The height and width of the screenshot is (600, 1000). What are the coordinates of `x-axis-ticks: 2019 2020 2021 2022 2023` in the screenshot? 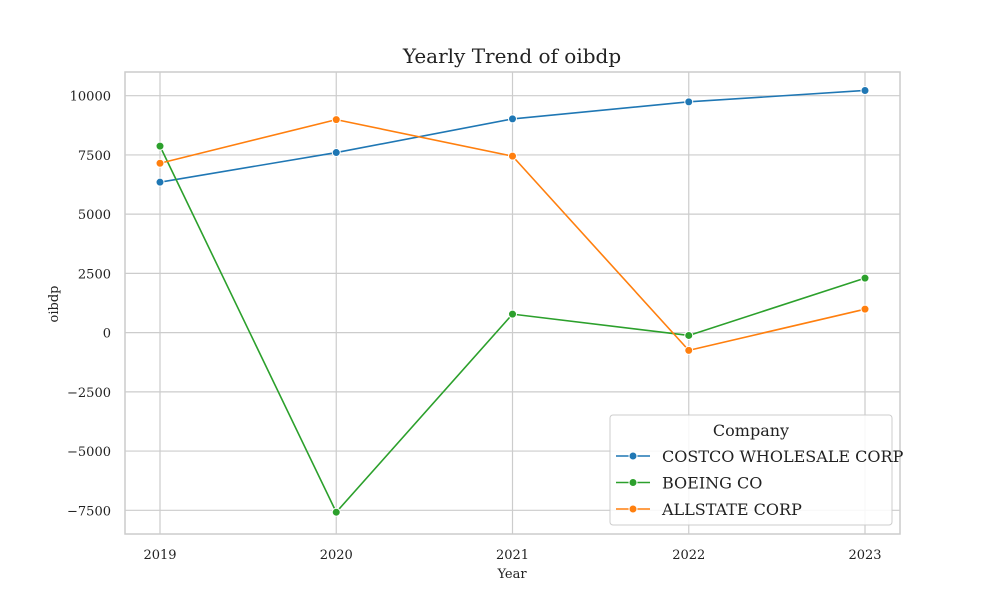 It's located at (512, 555).